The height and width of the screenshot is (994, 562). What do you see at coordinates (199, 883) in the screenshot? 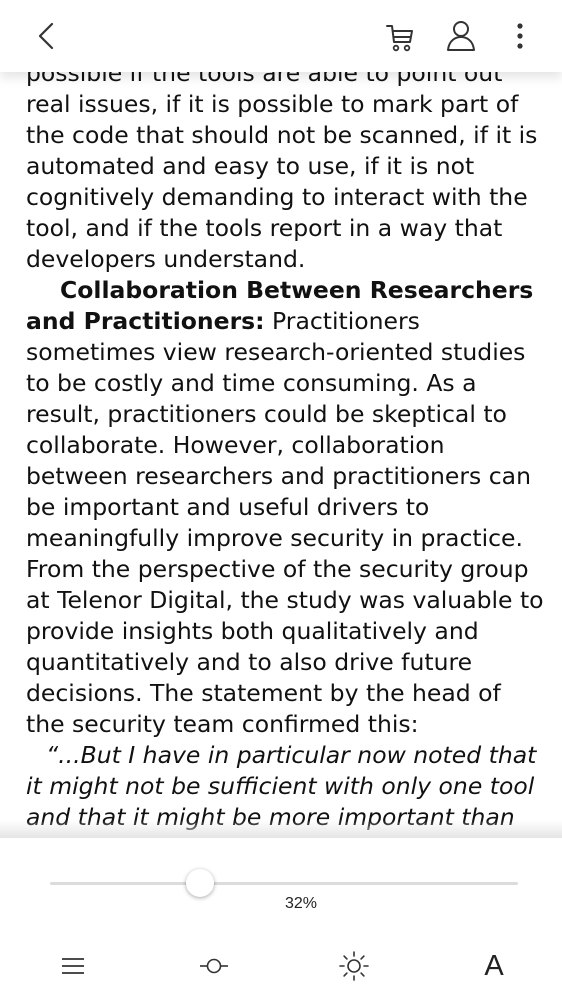
I see `progress-slider-thumb` at bounding box center [199, 883].